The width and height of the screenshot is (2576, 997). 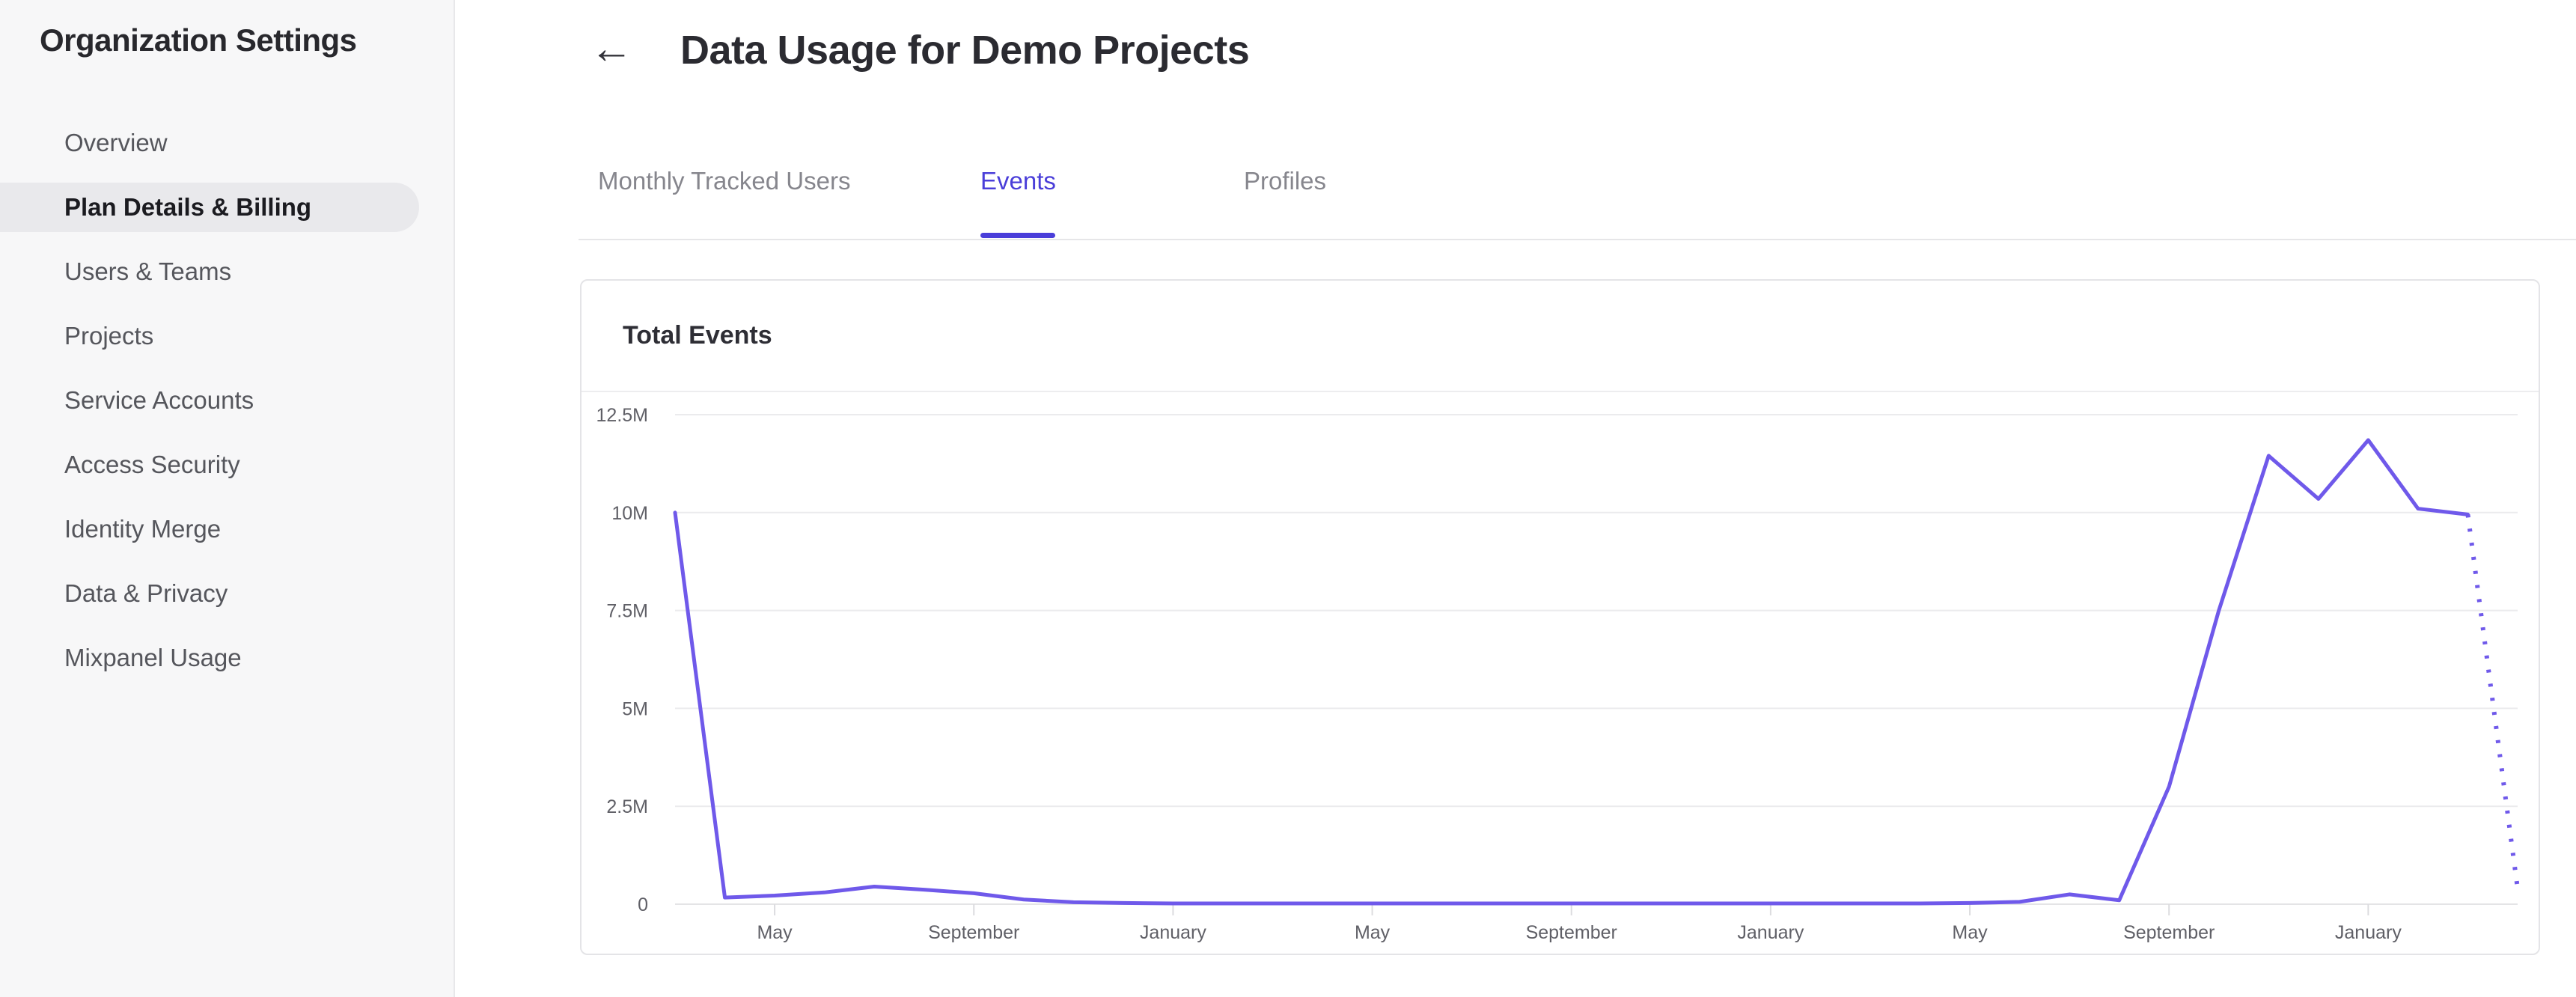 I want to click on sidebar-title: Organization Settings, so click(x=198, y=40).